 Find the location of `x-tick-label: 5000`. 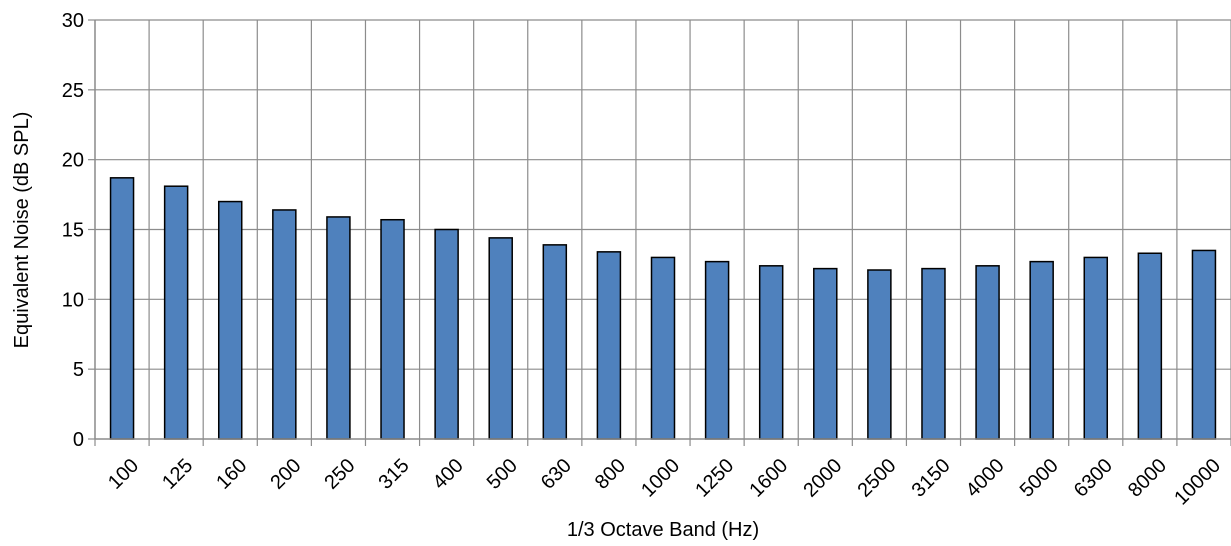

x-tick-label: 5000 is located at coordinates (1039, 478).